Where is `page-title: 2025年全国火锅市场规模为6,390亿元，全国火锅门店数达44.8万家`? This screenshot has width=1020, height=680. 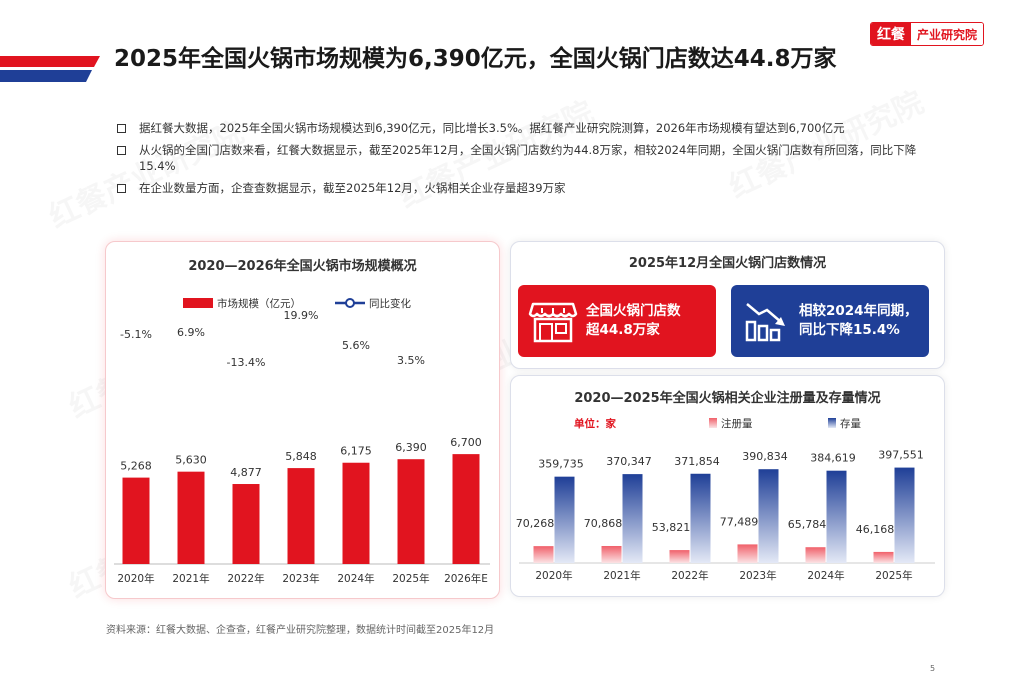 page-title: 2025年全国火锅市场规模为6,390亿元，全国火锅门店数达44.8万家 is located at coordinates (475, 59).